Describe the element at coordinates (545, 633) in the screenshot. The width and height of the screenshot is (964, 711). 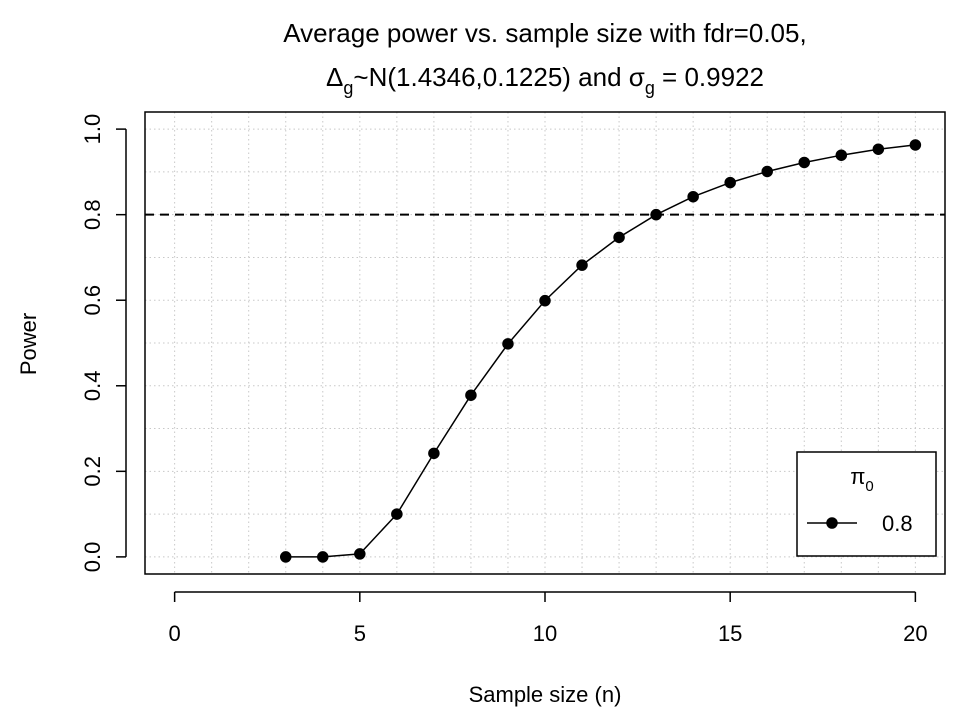
I see `x-tick-label: 10` at that location.